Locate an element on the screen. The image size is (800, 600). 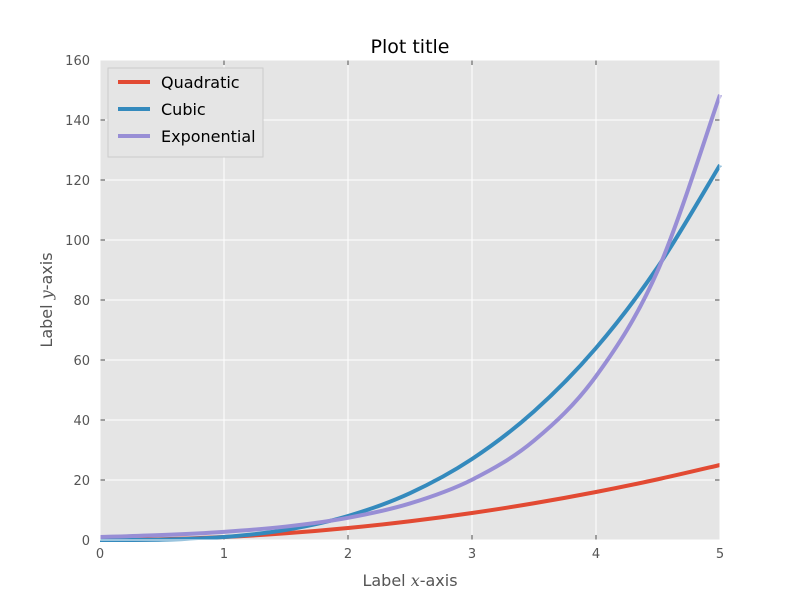
y-tick-label: 120 is located at coordinates (77, 181).